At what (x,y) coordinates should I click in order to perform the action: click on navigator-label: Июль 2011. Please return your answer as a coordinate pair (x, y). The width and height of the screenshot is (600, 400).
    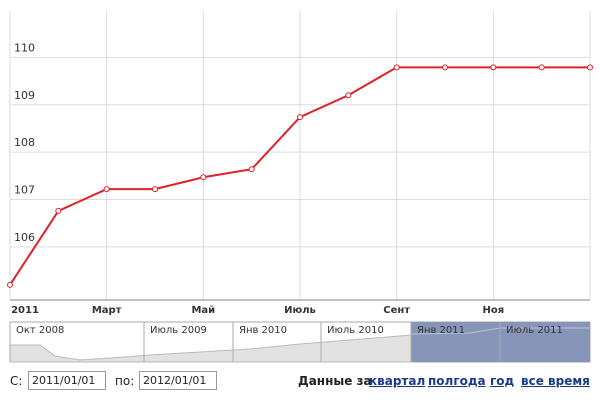
    Looking at the image, I should click on (534, 330).